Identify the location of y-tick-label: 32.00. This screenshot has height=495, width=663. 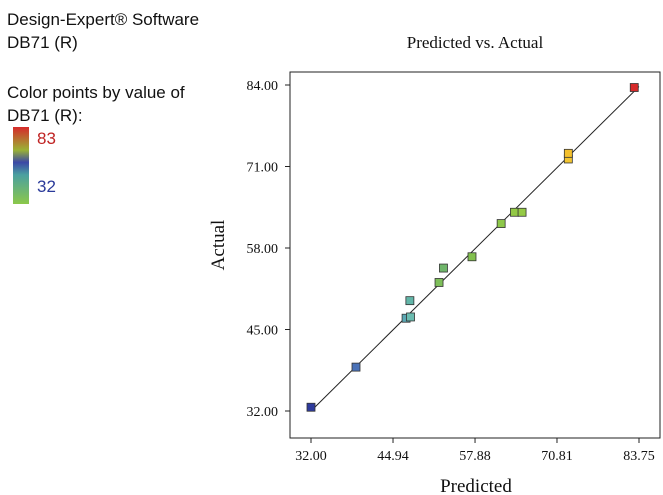
(263, 412).